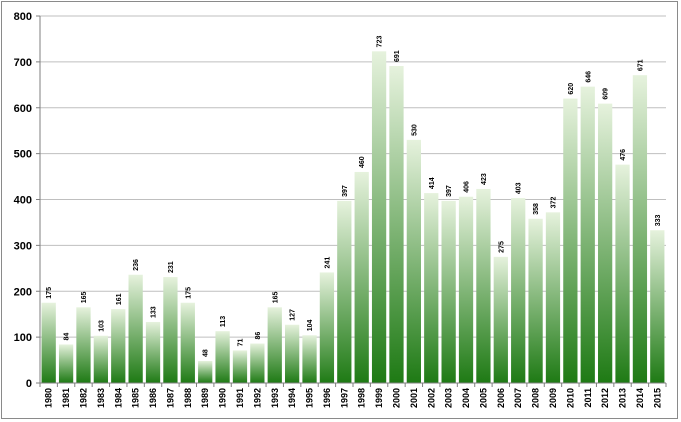 This screenshot has width=681, height=422. What do you see at coordinates (657, 306) in the screenshot?
I see `bar-2015` at bounding box center [657, 306].